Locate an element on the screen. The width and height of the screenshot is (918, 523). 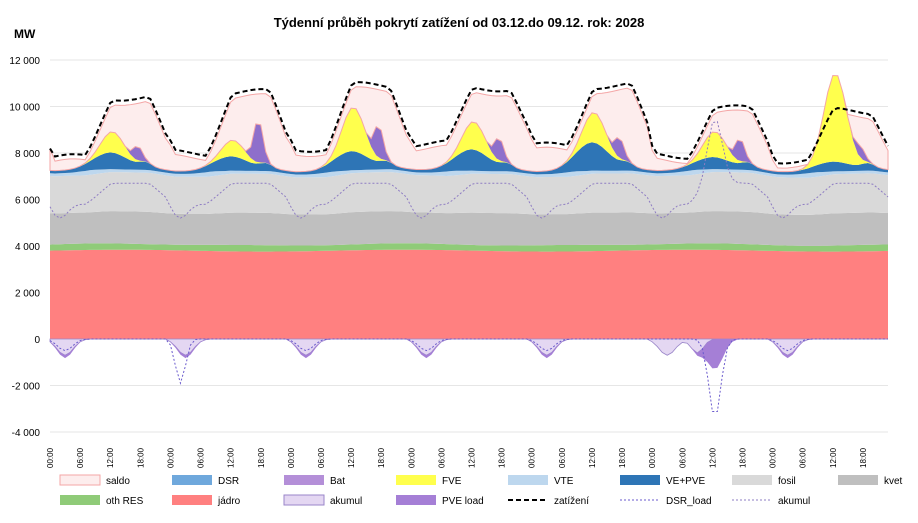
legend-item-FVE: FVE is located at coordinates (429, 481).